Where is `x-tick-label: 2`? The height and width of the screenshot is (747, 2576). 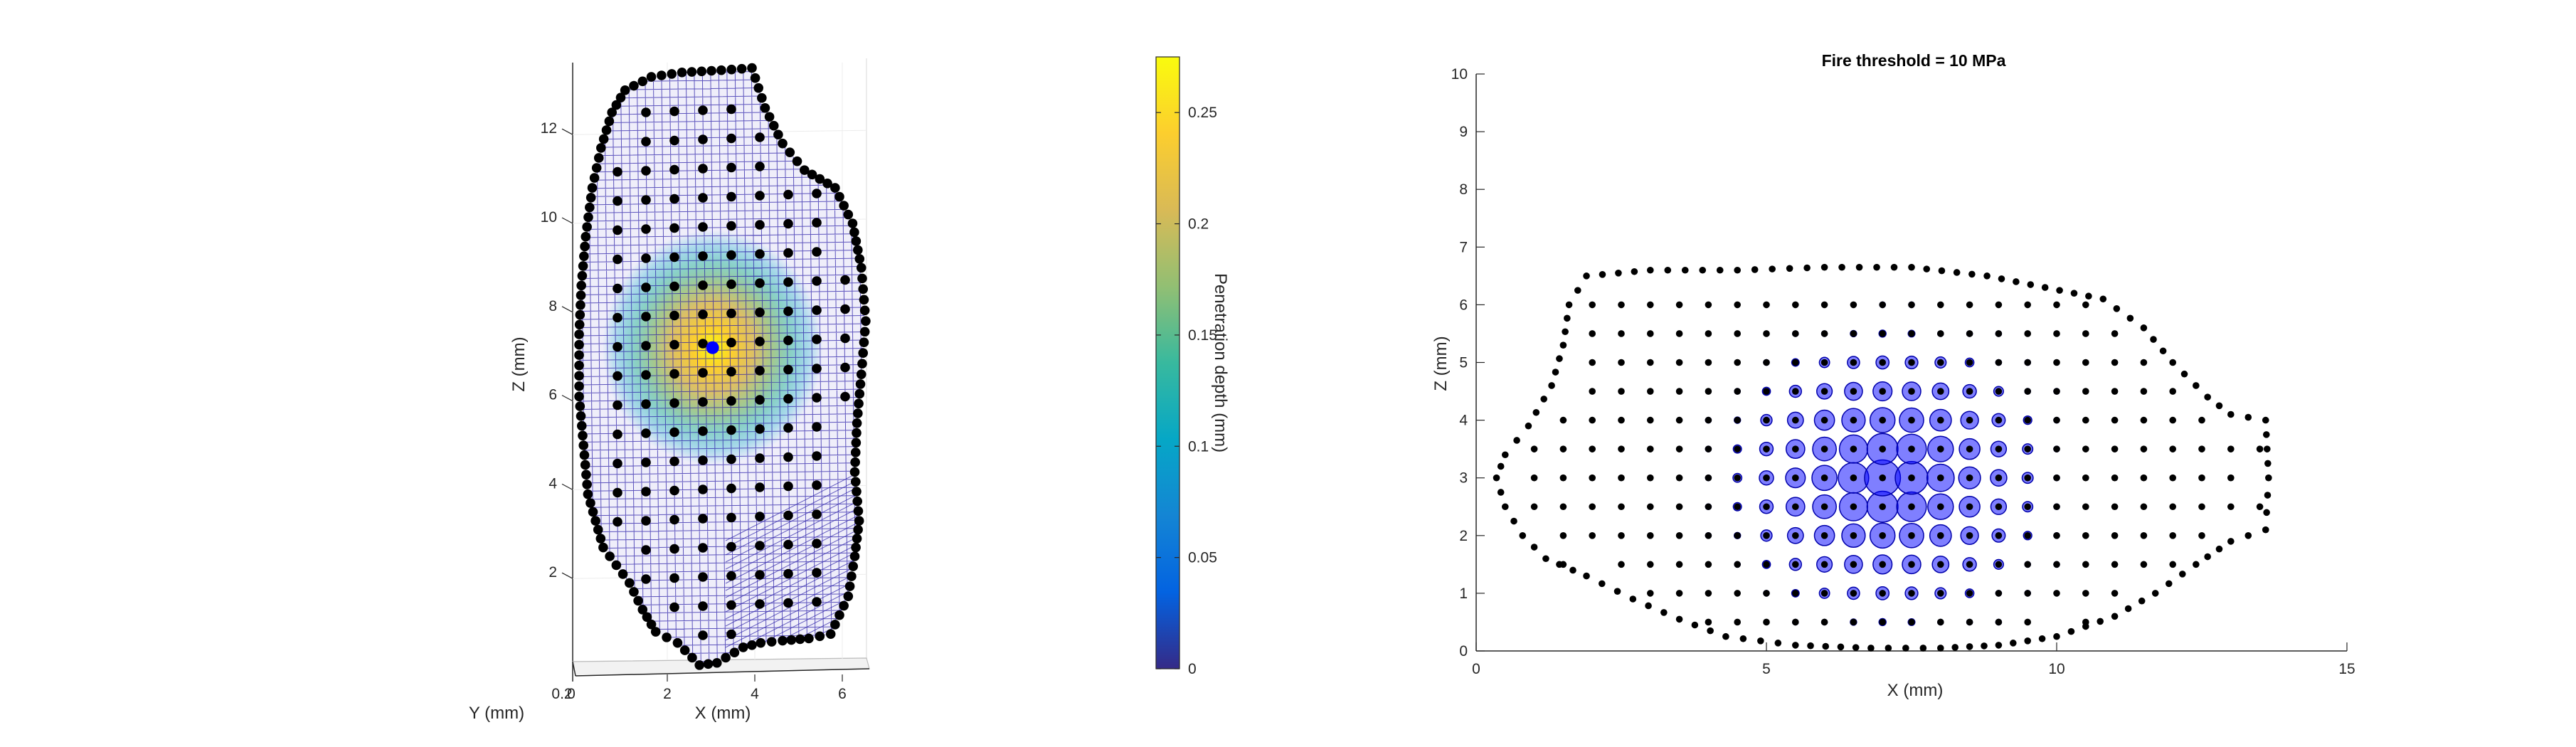 x-tick-label: 2 is located at coordinates (667, 694).